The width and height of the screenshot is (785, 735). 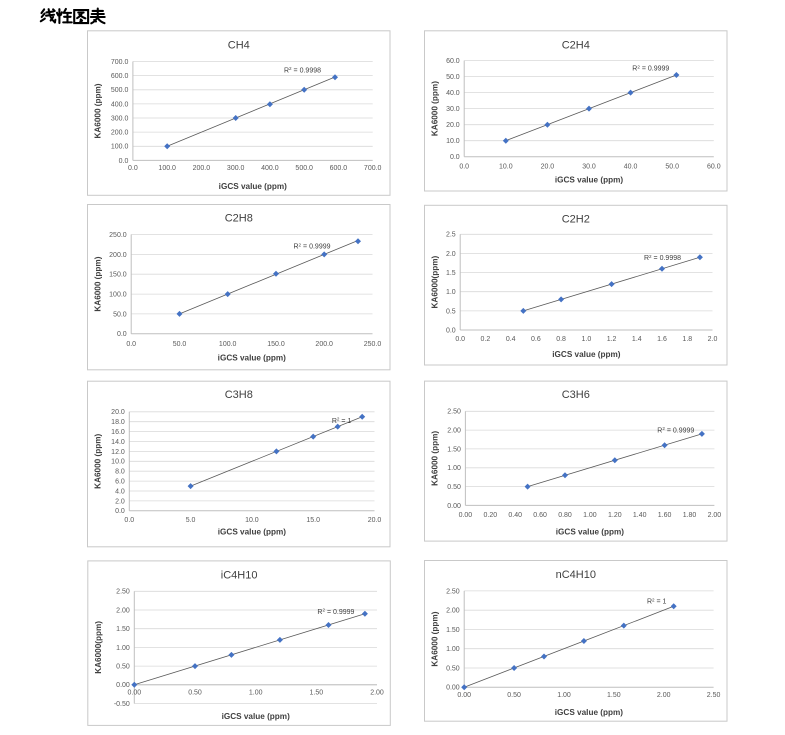 What do you see at coordinates (640, 515) in the screenshot?
I see `svg-text: 1.40` at bounding box center [640, 515].